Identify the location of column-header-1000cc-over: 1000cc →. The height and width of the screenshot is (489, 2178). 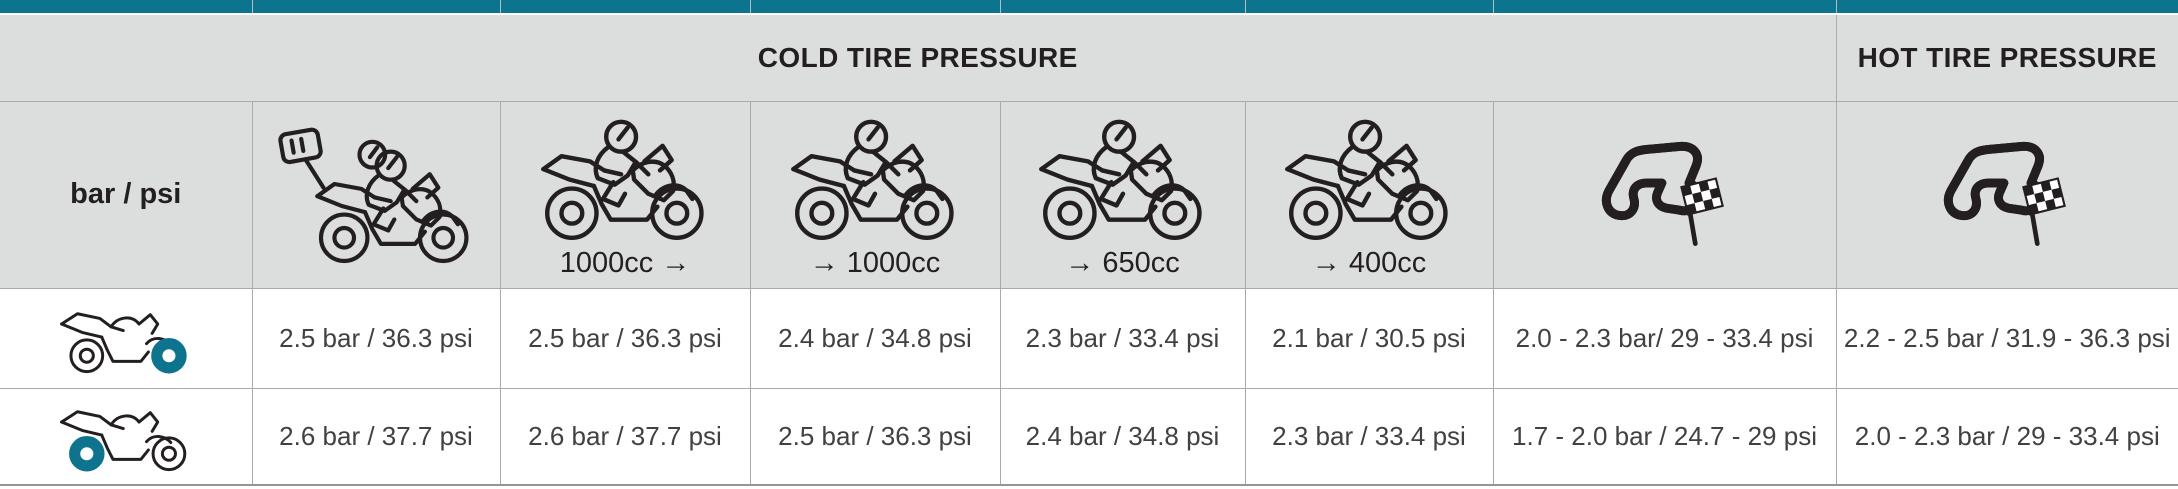
(625, 195).